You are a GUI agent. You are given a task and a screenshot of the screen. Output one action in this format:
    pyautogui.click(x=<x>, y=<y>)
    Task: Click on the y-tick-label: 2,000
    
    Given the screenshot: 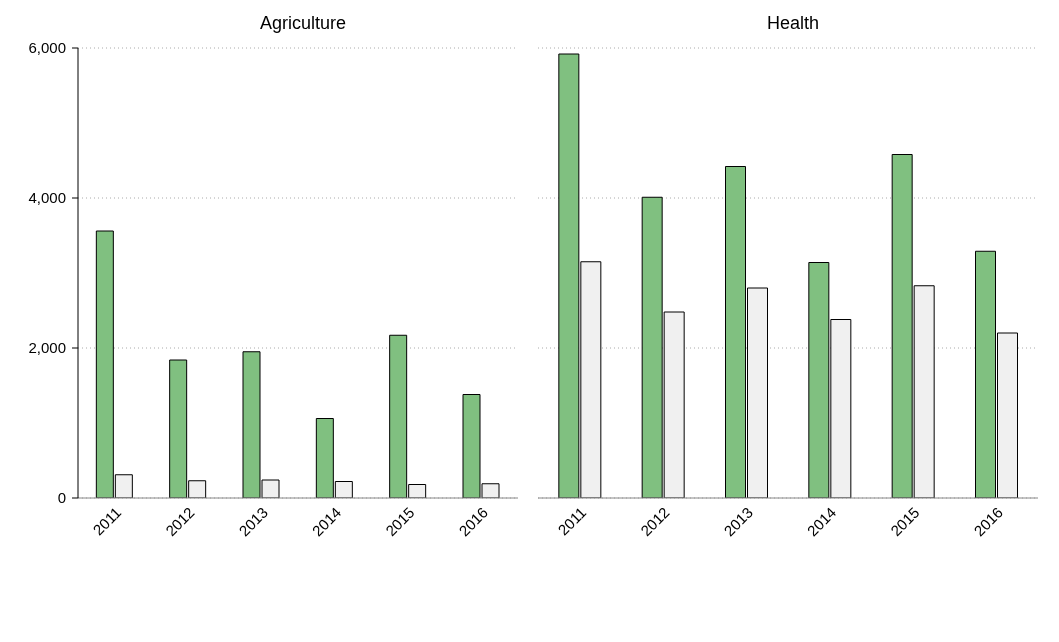 What is the action you would take?
    pyautogui.click(x=47, y=347)
    